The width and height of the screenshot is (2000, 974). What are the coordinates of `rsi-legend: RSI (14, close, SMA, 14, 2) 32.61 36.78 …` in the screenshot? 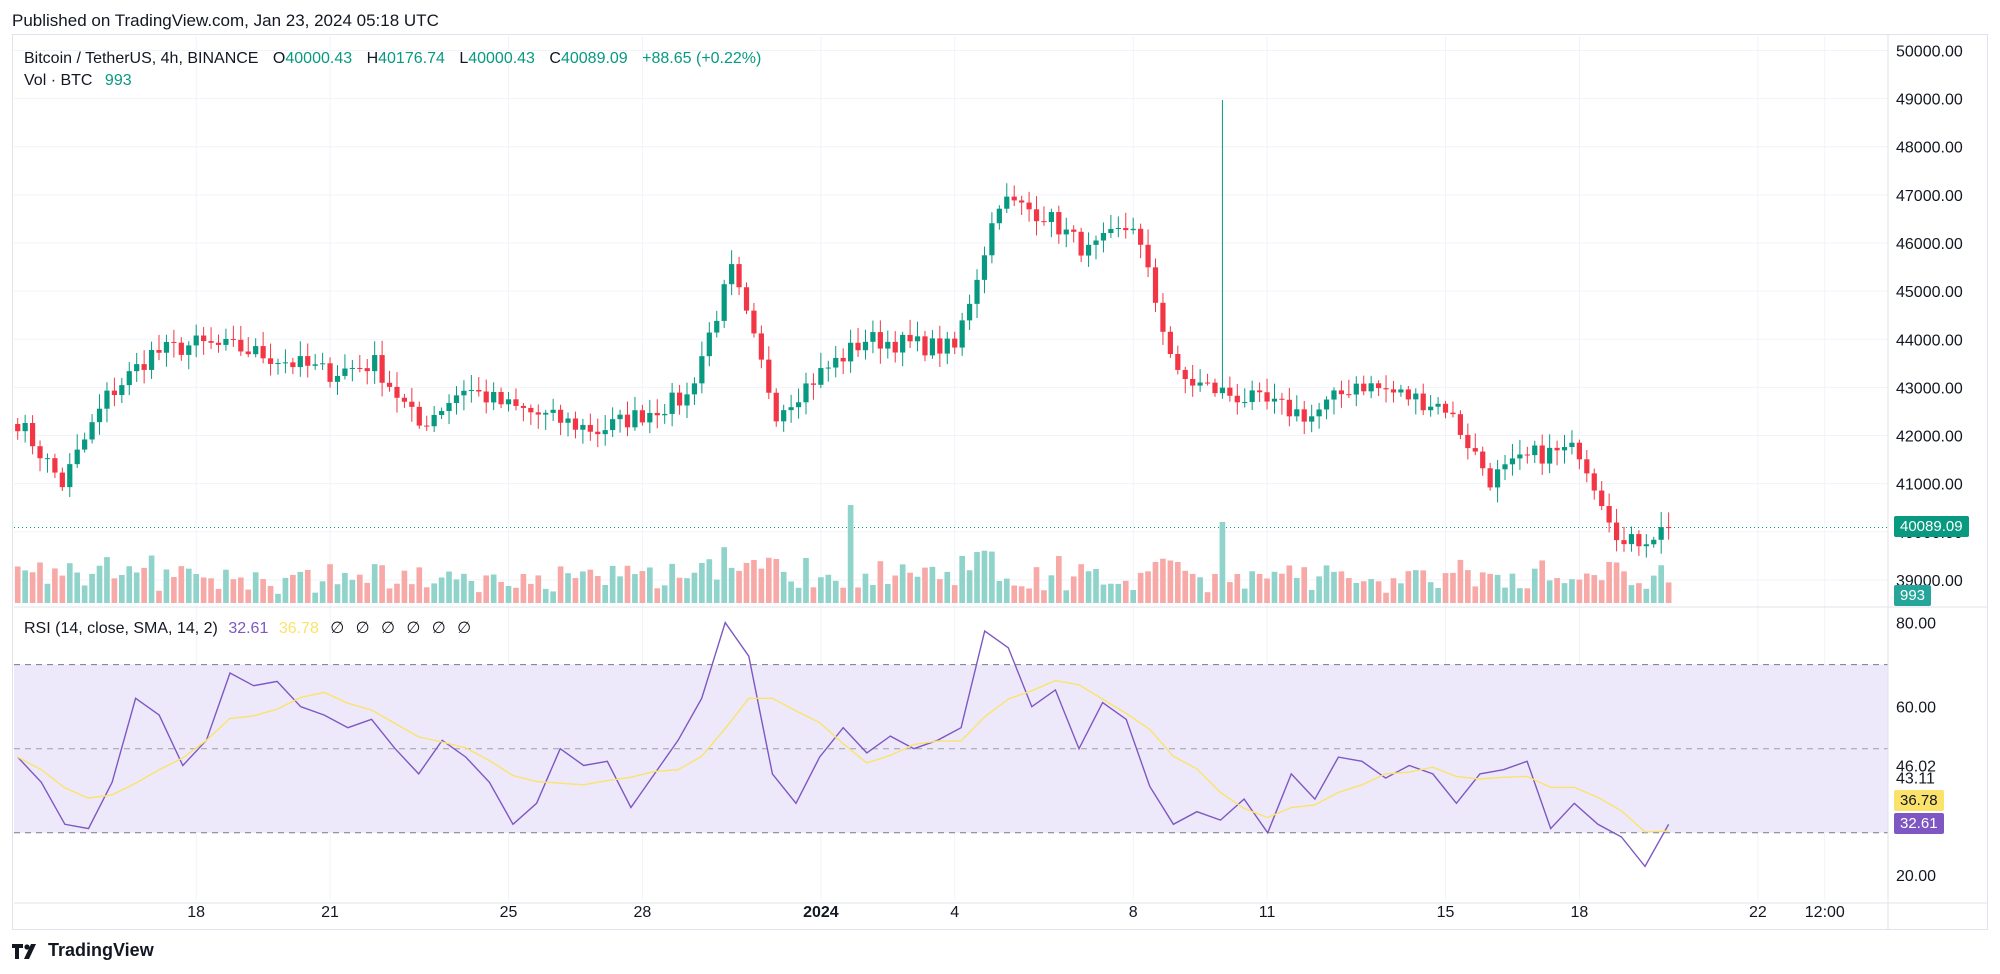 It's located at (247, 628).